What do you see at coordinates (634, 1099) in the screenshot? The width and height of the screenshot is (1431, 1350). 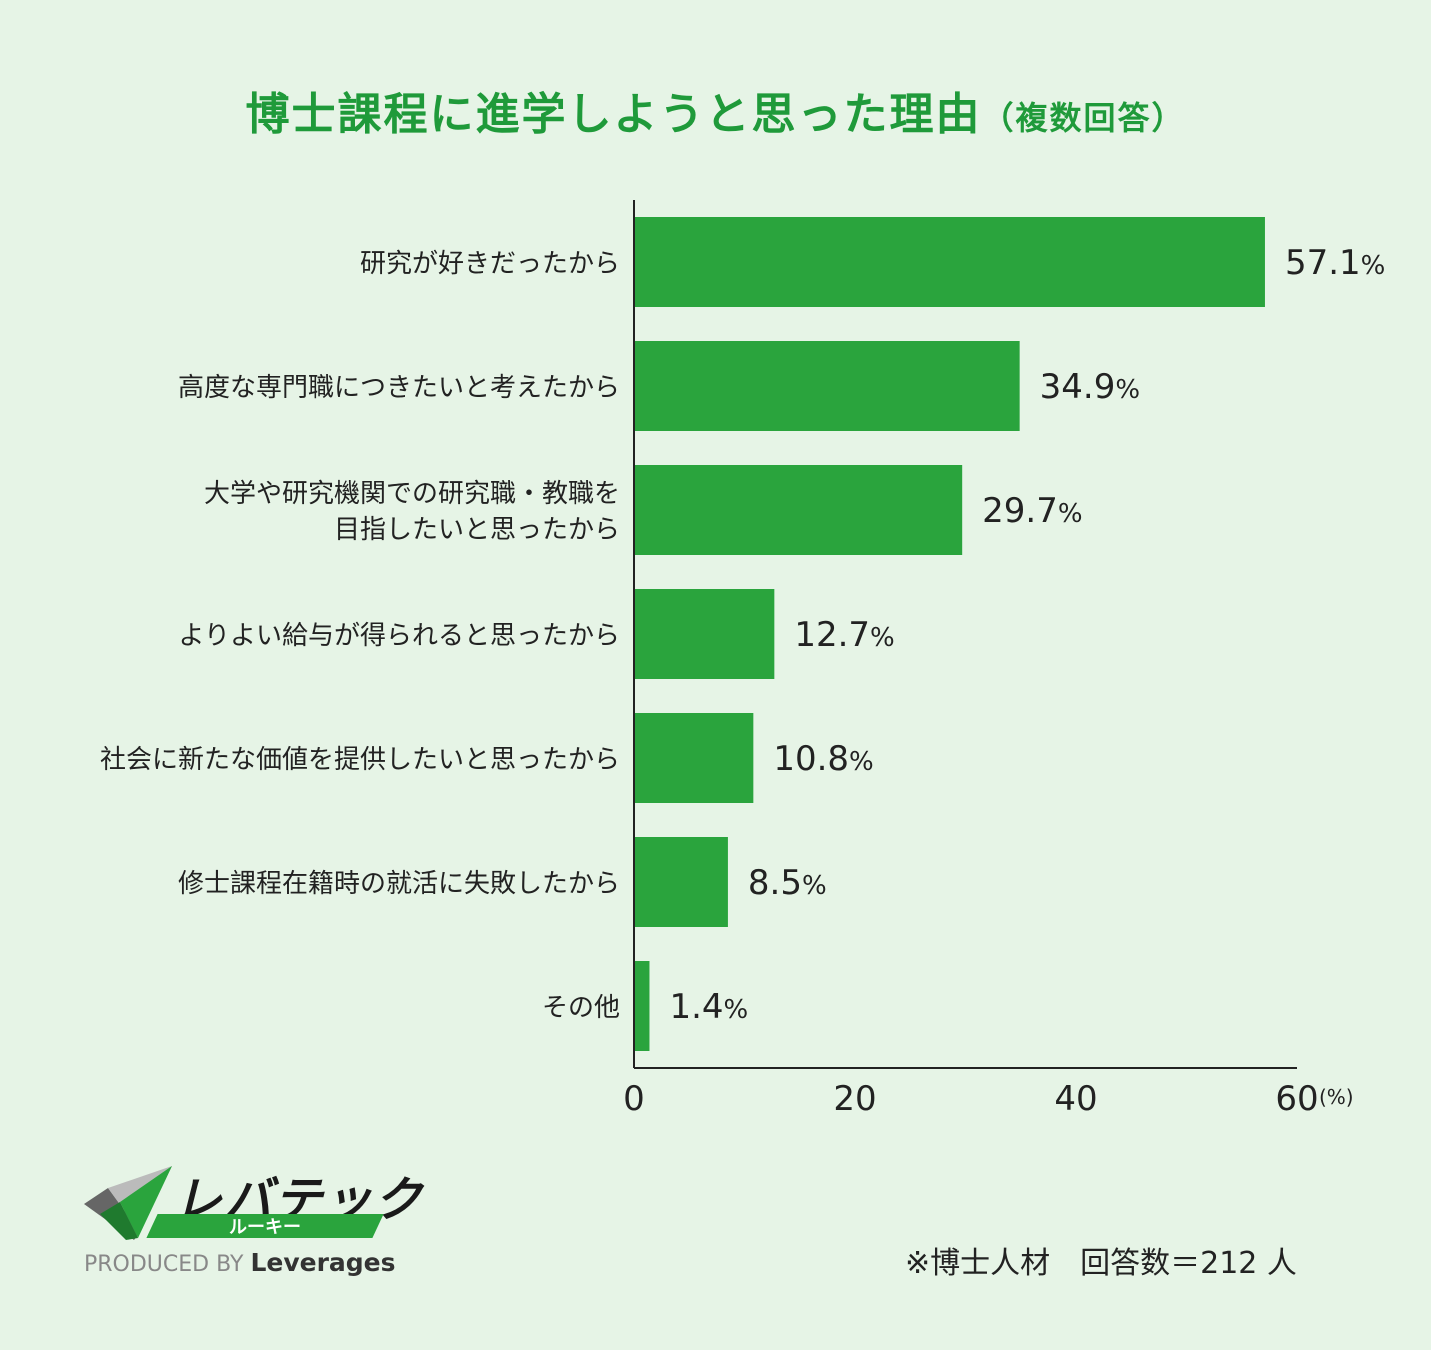 I see `x-tick-label: 0` at bounding box center [634, 1099].